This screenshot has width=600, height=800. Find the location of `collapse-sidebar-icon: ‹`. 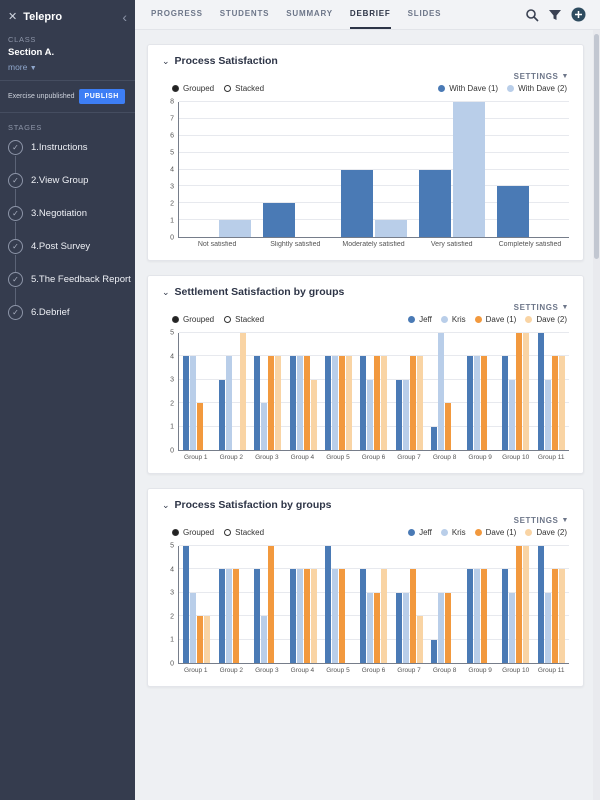

collapse-sidebar-icon: ‹ is located at coordinates (124, 16).